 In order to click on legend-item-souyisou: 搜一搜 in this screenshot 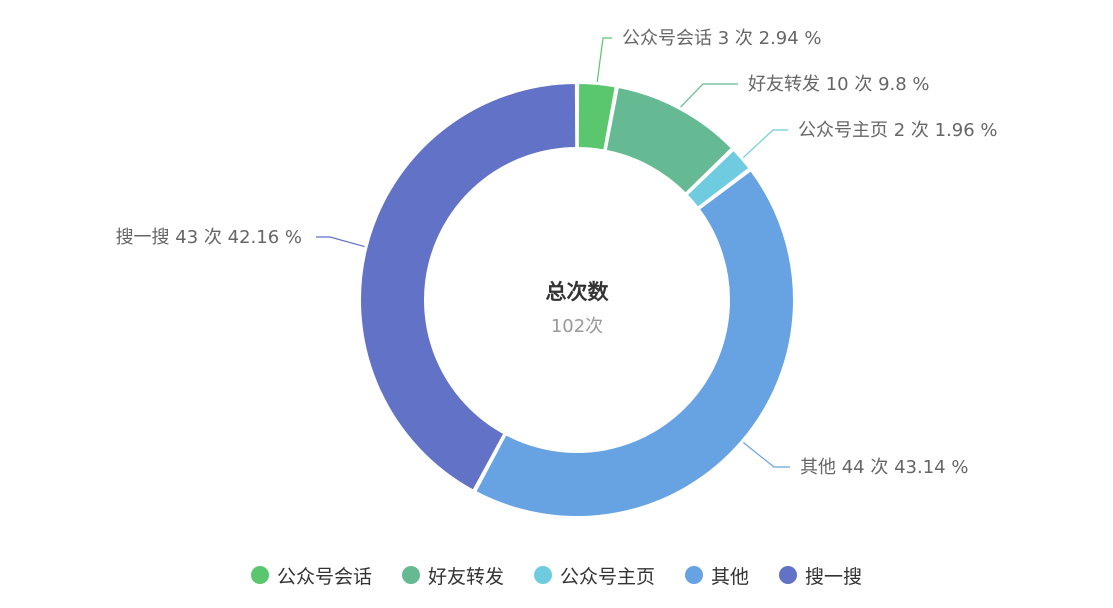, I will do `click(820, 575)`.